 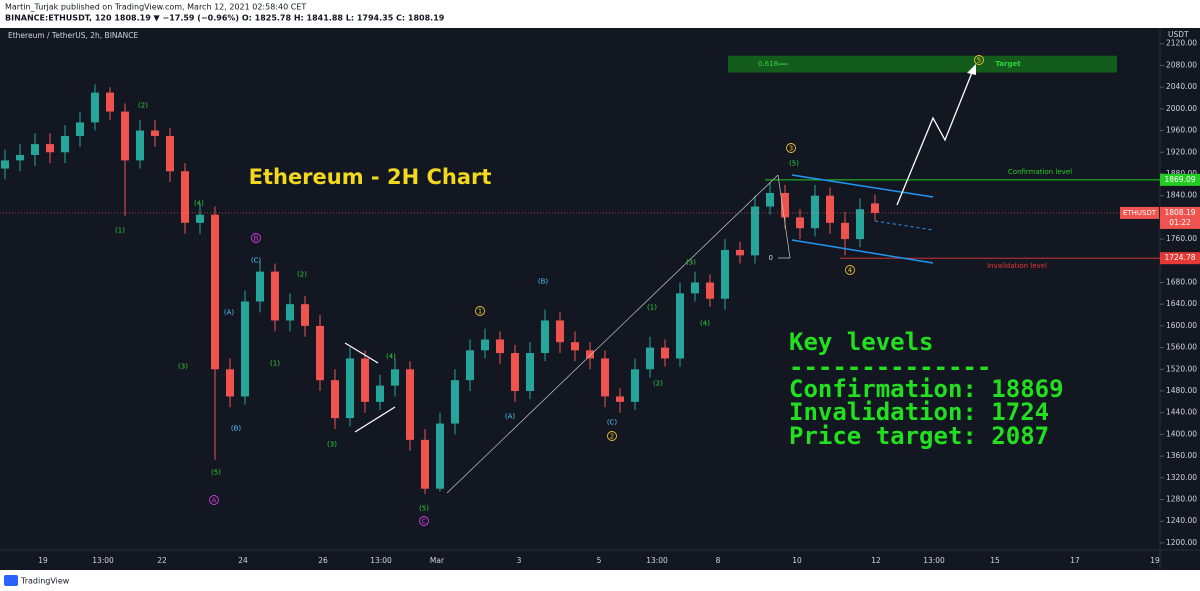 What do you see at coordinates (794, 164) in the screenshot?
I see `wave-label: (5)` at bounding box center [794, 164].